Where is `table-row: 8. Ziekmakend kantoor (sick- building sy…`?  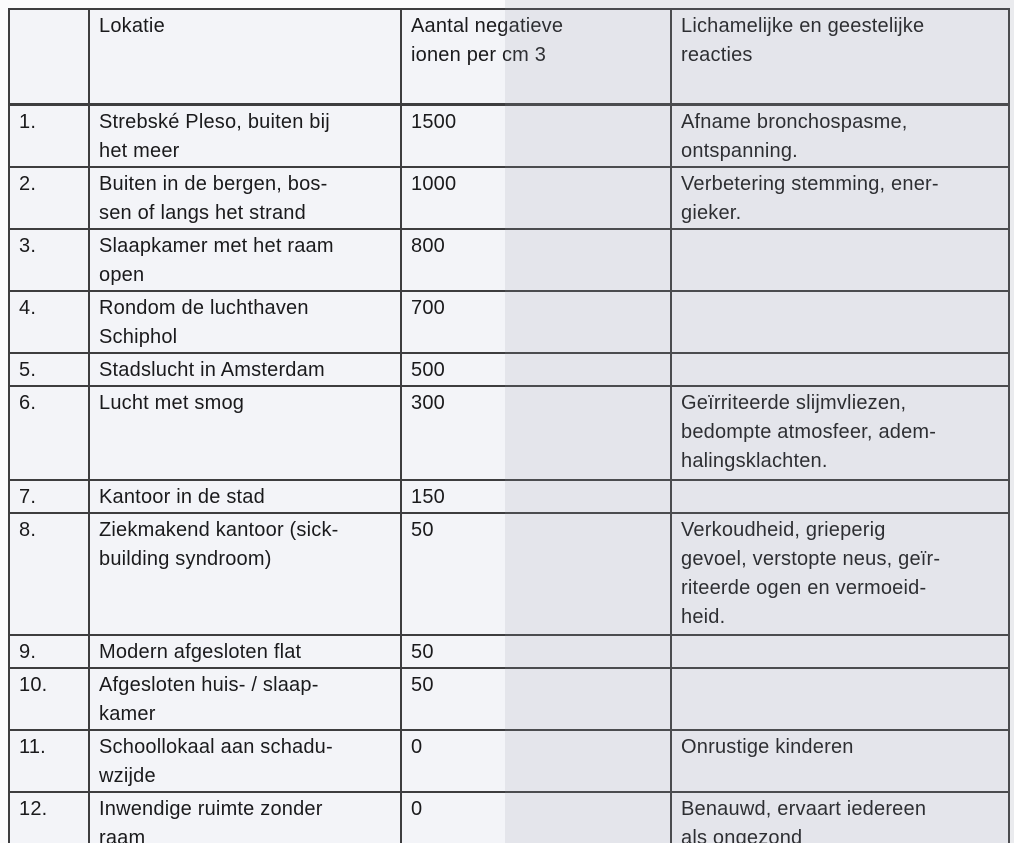 table-row: 8. Ziekmakend kantoor (sick- building sy… is located at coordinates (509, 574).